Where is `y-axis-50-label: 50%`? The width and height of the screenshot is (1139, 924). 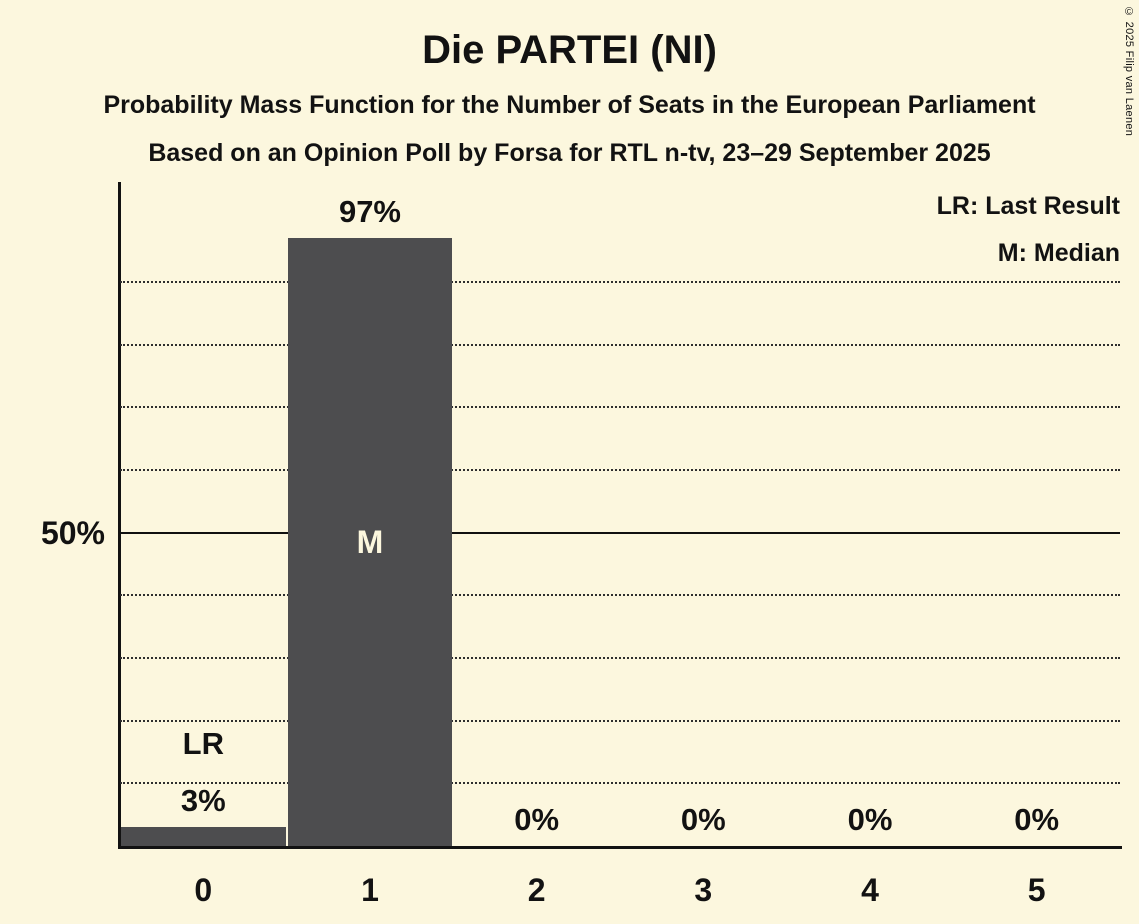 y-axis-50-label: 50% is located at coordinates (72, 533).